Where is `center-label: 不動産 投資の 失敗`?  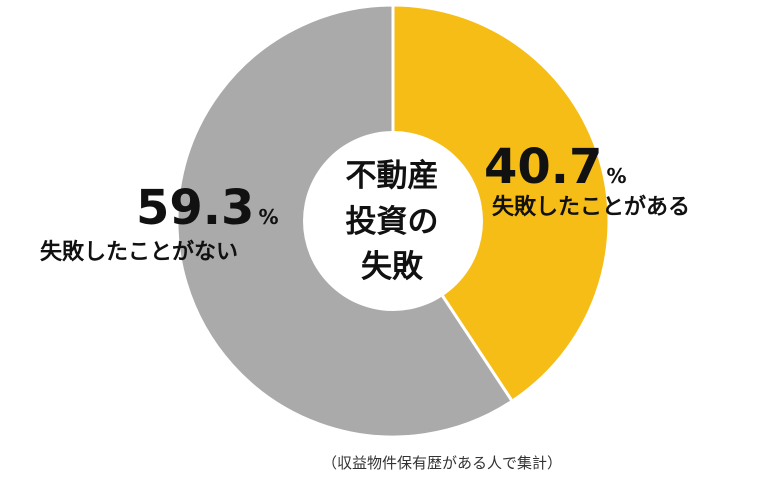
center-label: 不動産 投資の 失敗 is located at coordinates (392, 221).